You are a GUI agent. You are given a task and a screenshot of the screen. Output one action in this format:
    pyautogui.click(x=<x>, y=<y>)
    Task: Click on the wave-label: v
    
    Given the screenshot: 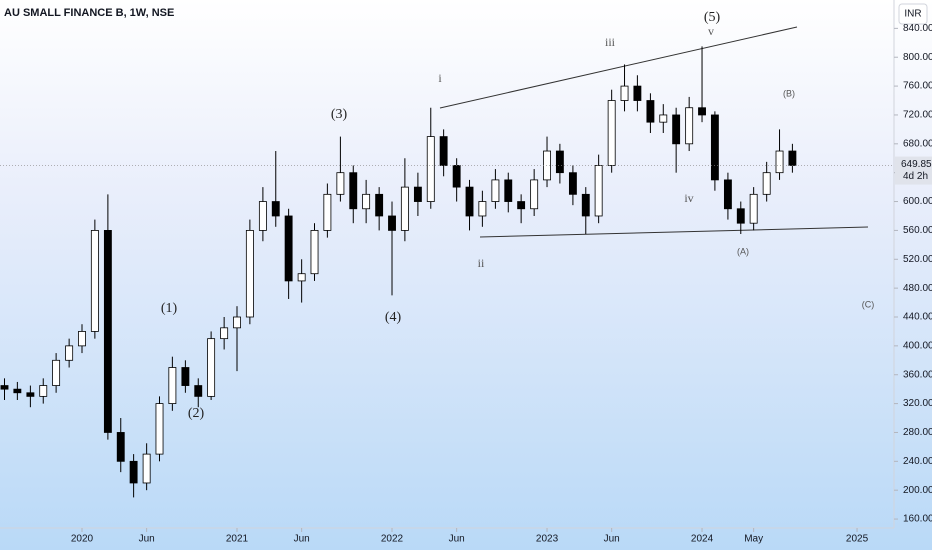 What is the action you would take?
    pyautogui.click(x=711, y=31)
    